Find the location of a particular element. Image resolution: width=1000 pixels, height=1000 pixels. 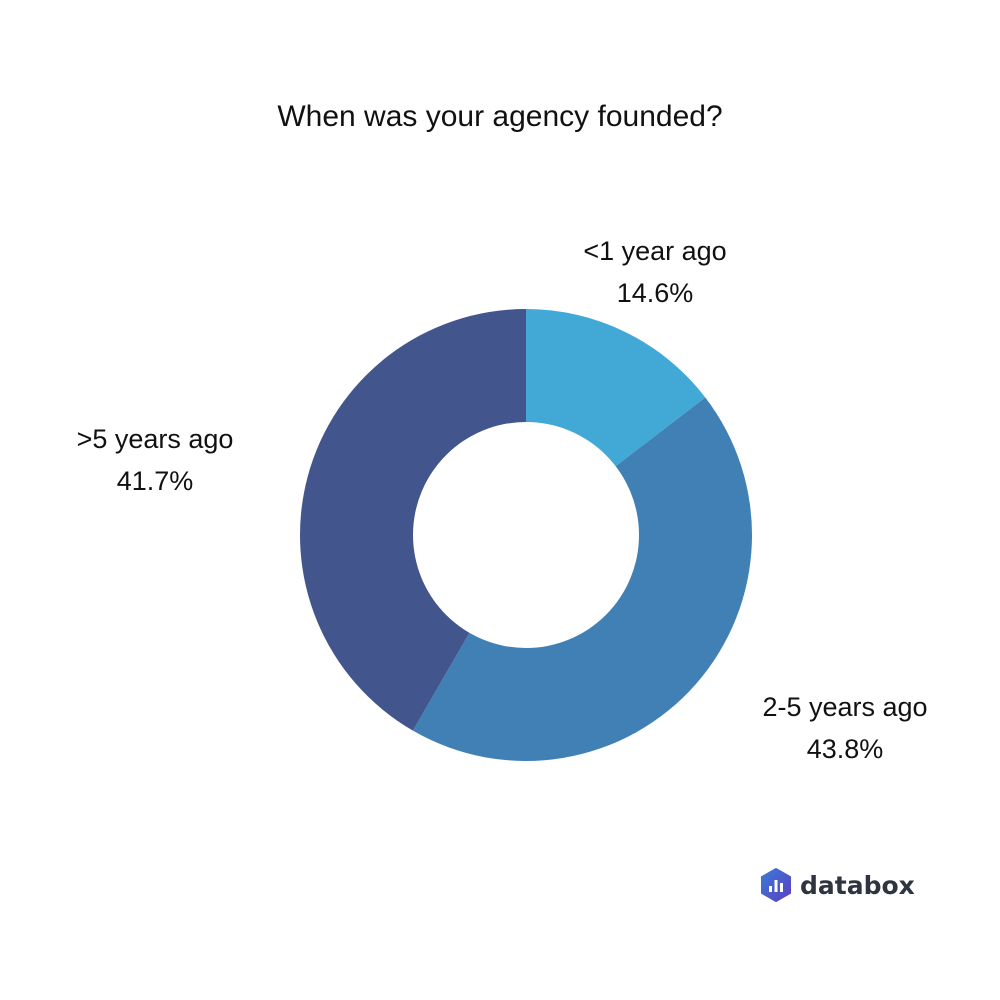

label-value: 41.7% is located at coordinates (155, 481).